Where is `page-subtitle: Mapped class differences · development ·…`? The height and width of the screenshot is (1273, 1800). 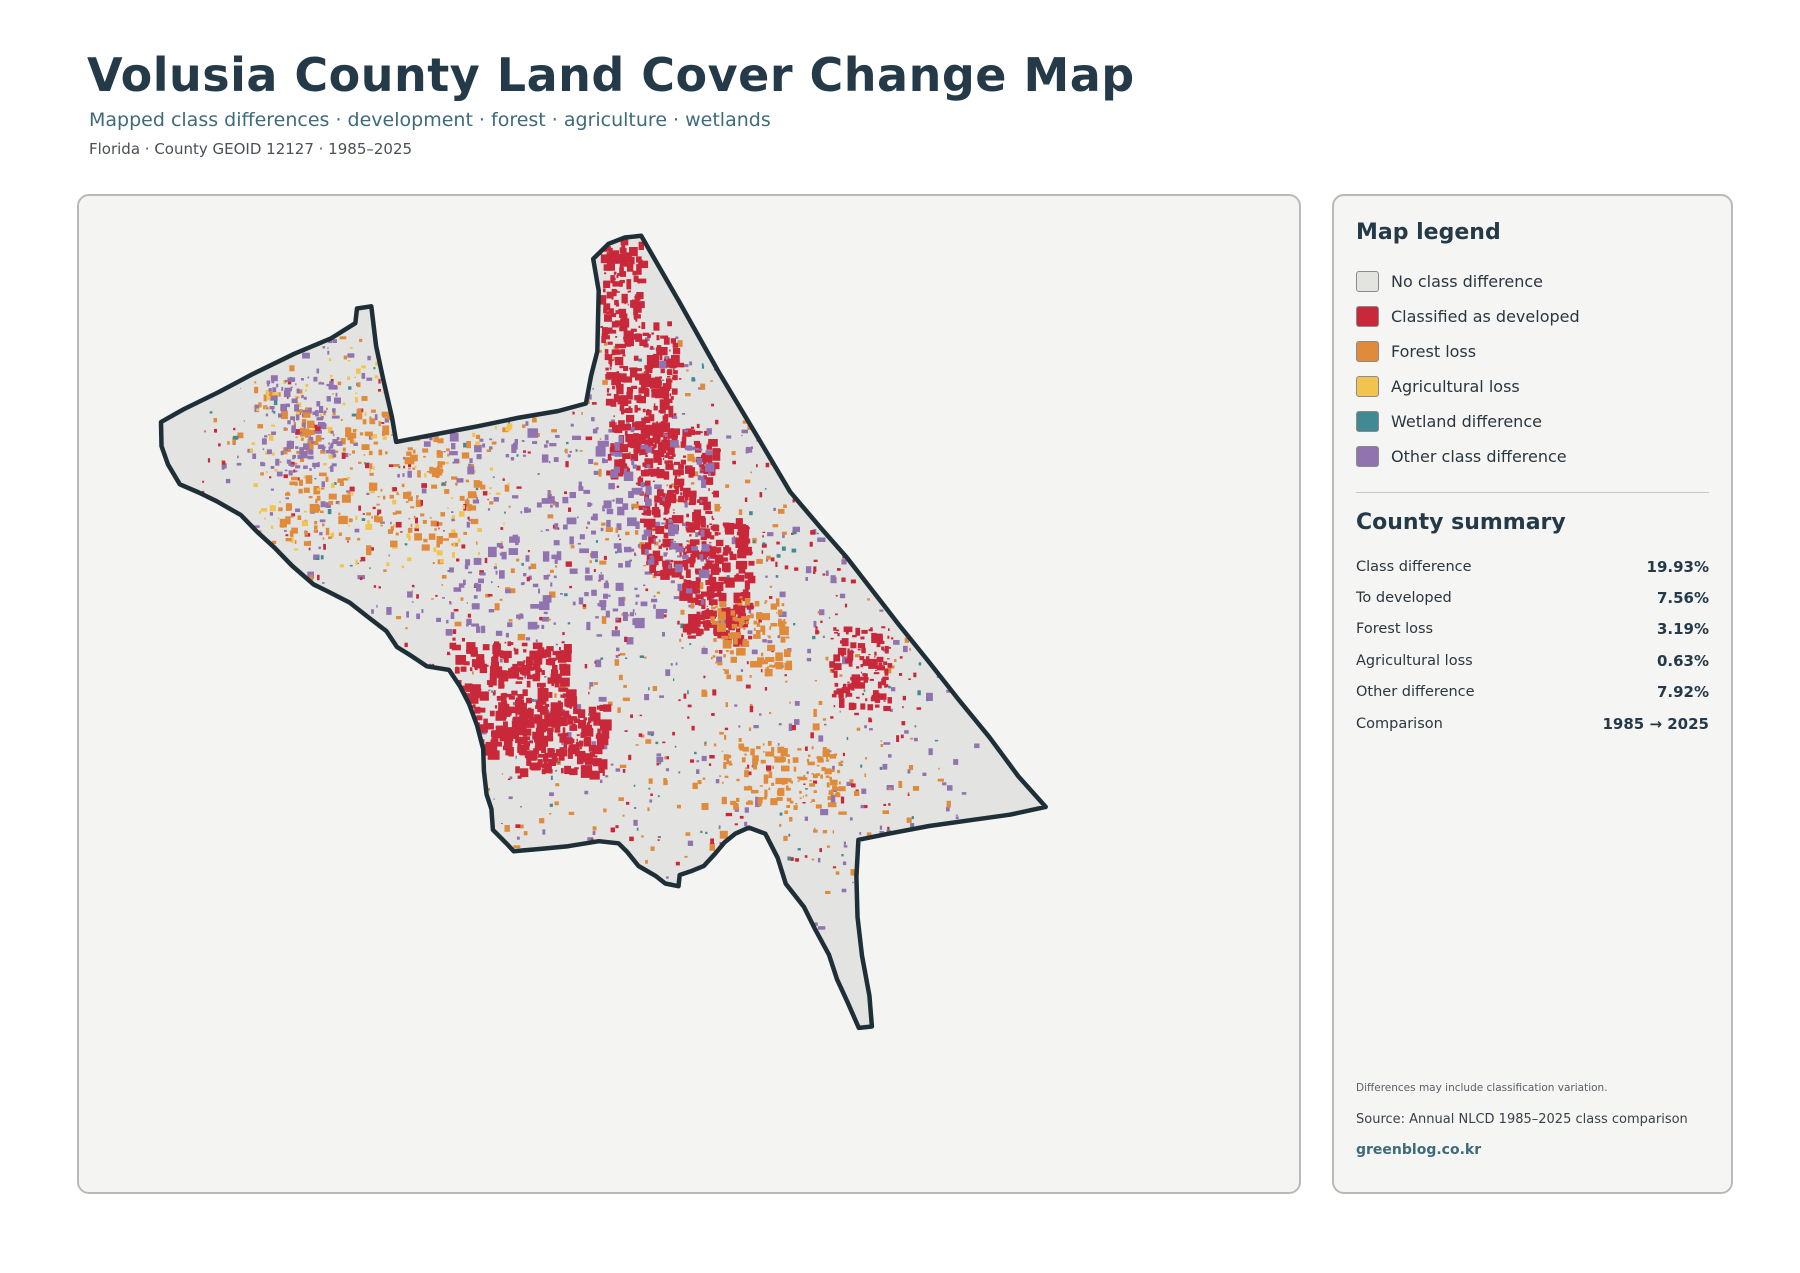
page-subtitle: Mapped class differences · development ·… is located at coordinates (430, 120).